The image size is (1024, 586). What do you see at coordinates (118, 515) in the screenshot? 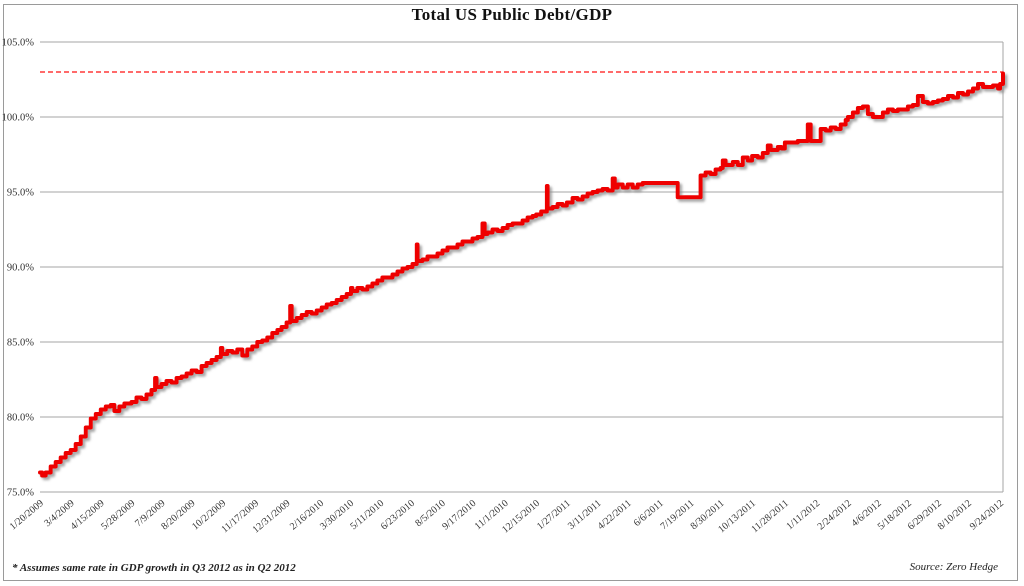
I see `x-tick-label: 5/28/2009` at bounding box center [118, 515].